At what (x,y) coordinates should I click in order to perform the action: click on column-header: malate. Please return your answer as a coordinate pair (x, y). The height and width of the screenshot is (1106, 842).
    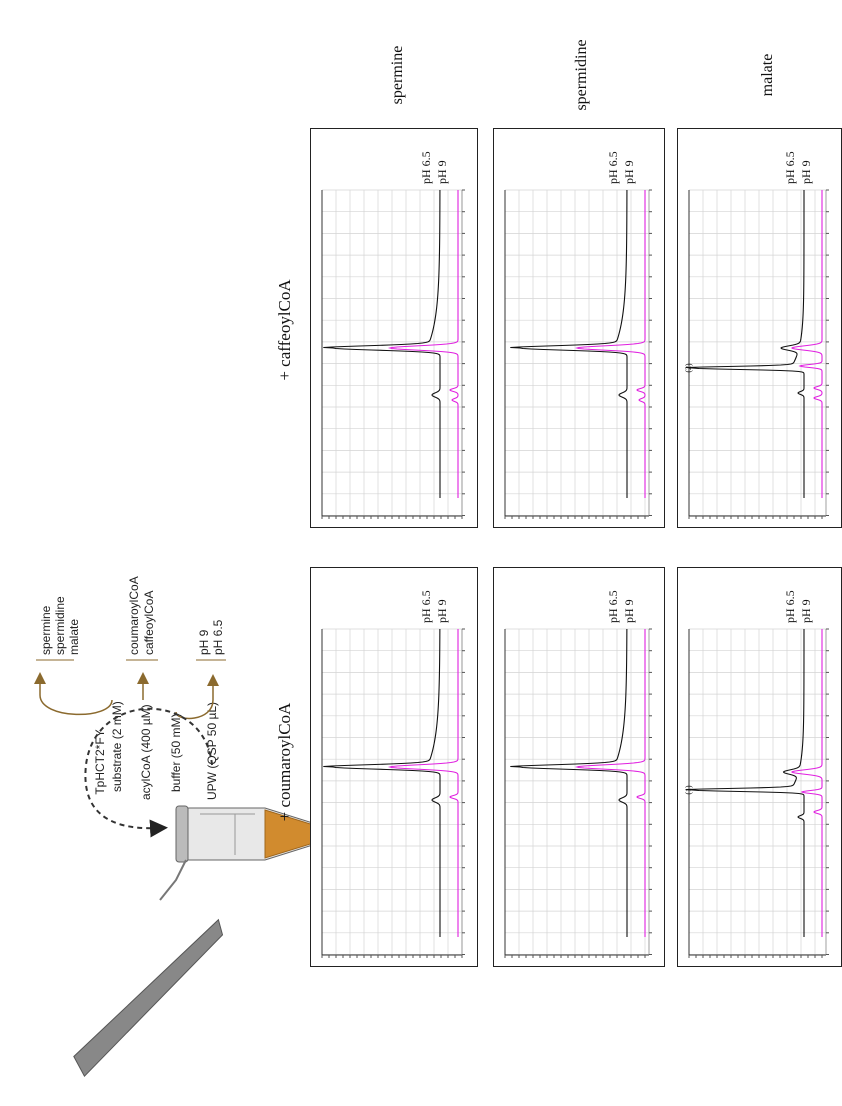
    Looking at the image, I should click on (767, 75).